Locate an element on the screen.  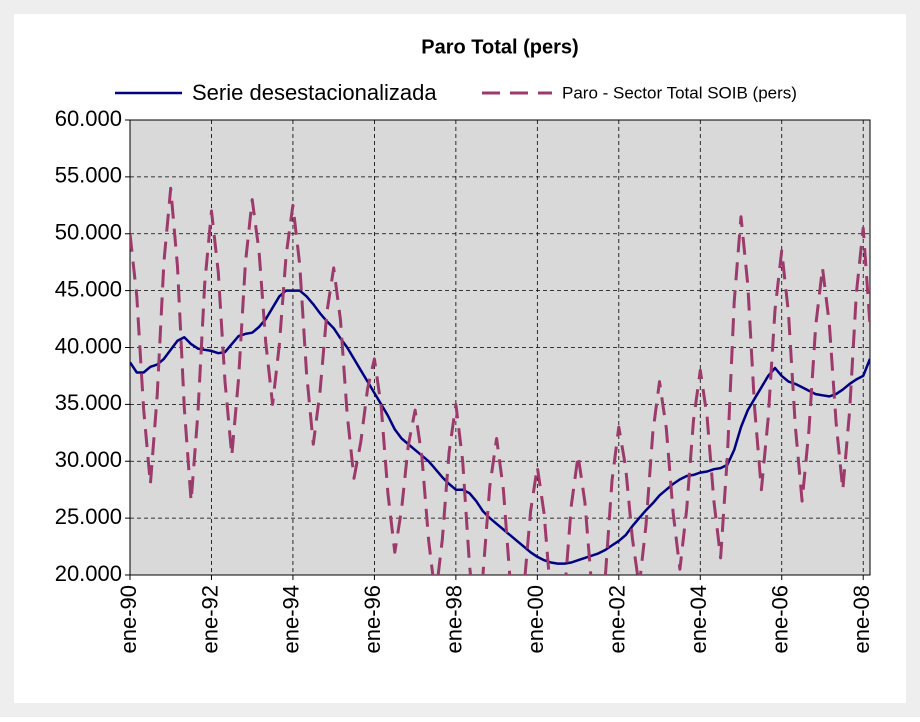
x-tick-label: ene-04 is located at coordinates (698, 619).